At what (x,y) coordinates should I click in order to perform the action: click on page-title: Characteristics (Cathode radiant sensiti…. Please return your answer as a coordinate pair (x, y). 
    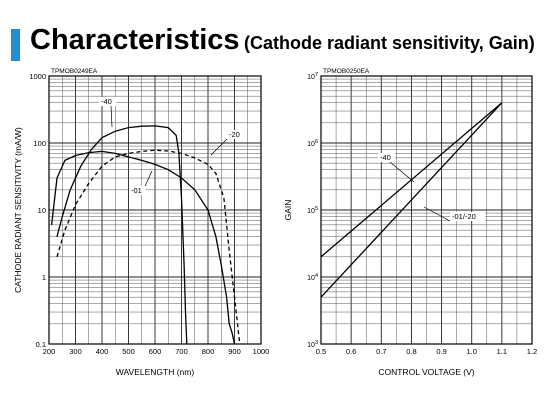
    Looking at the image, I should click on (282, 40).